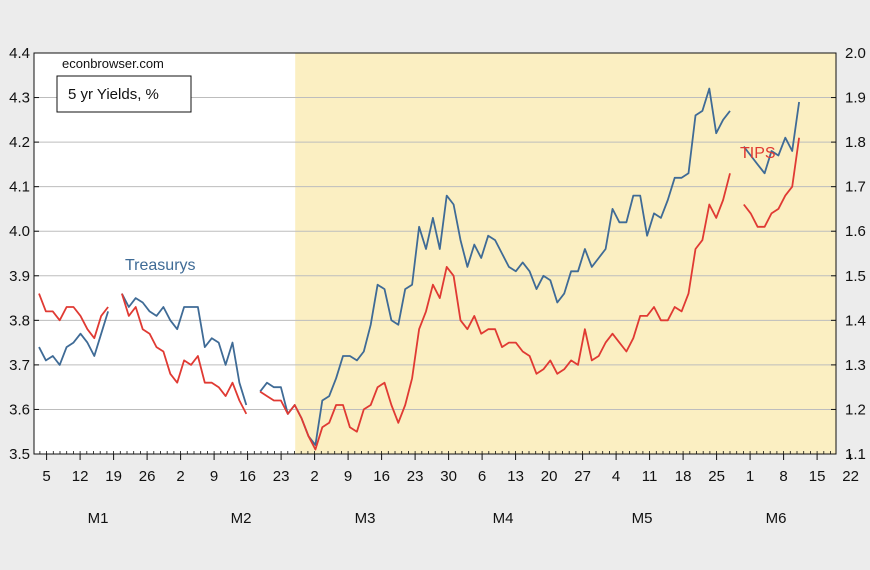  I want to click on right-tick-label: 1.4, so click(855, 320).